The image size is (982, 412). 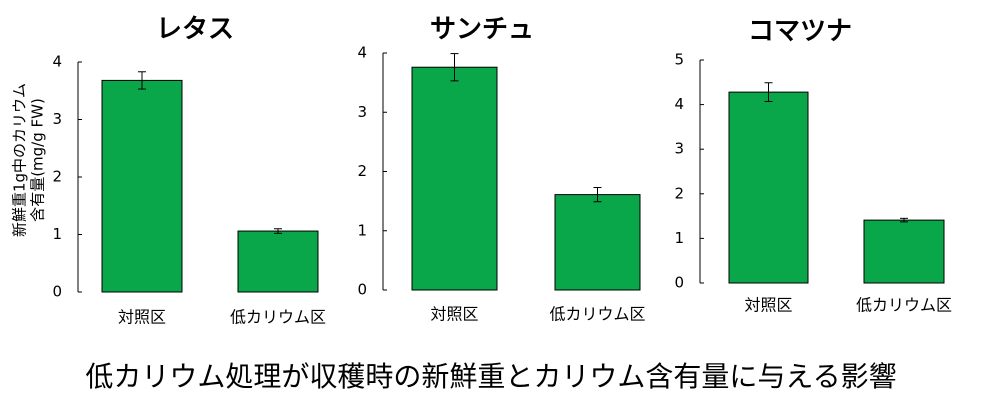 What do you see at coordinates (482, 30) in the screenshot?
I see `chart-title: サンチュ` at bounding box center [482, 30].